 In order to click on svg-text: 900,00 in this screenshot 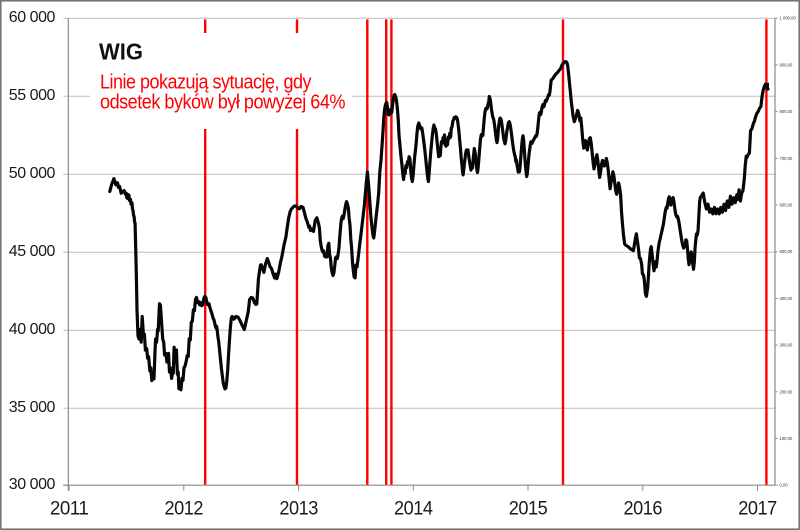, I will do `click(786, 64)`.